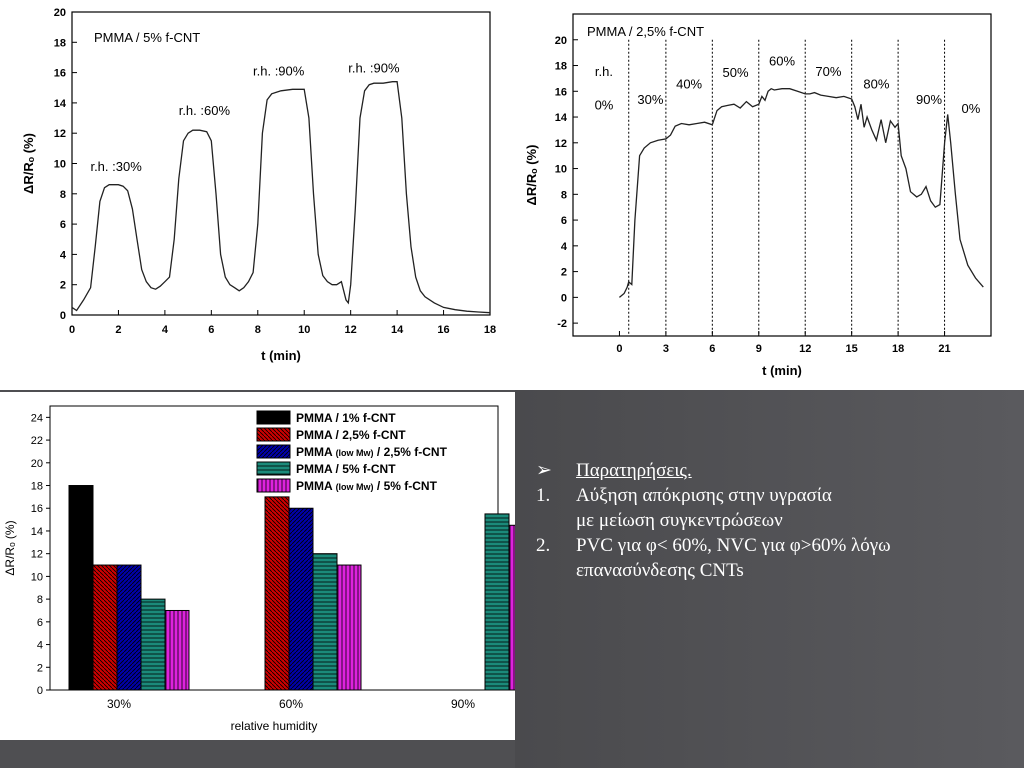  What do you see at coordinates (604, 71) in the screenshot?
I see `rh-annotation: r.h.` at bounding box center [604, 71].